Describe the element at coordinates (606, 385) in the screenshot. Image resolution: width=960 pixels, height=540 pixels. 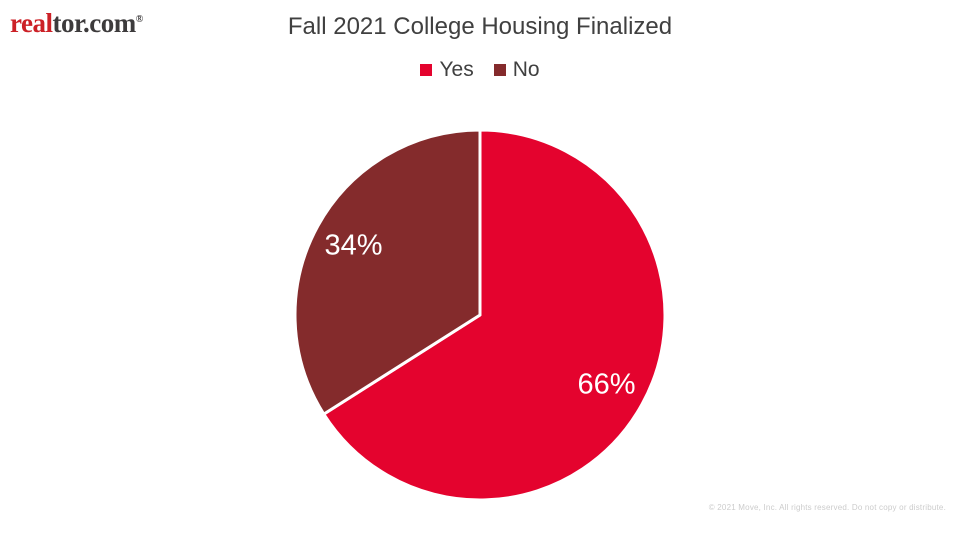
I see `pie-slice-label-yes: 66%` at that location.